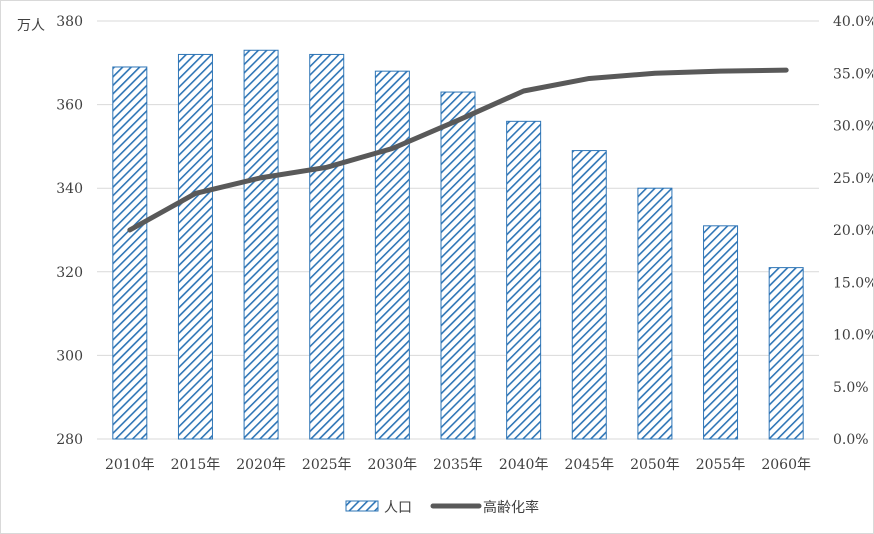 The image size is (874, 534). I want to click on right-tick-label: 35.0%, so click(853, 74).